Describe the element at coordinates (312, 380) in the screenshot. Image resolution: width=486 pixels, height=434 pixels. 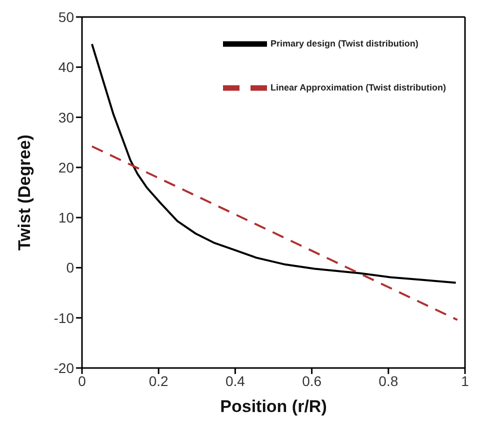
I see `x-tick-label: 0.6` at that location.